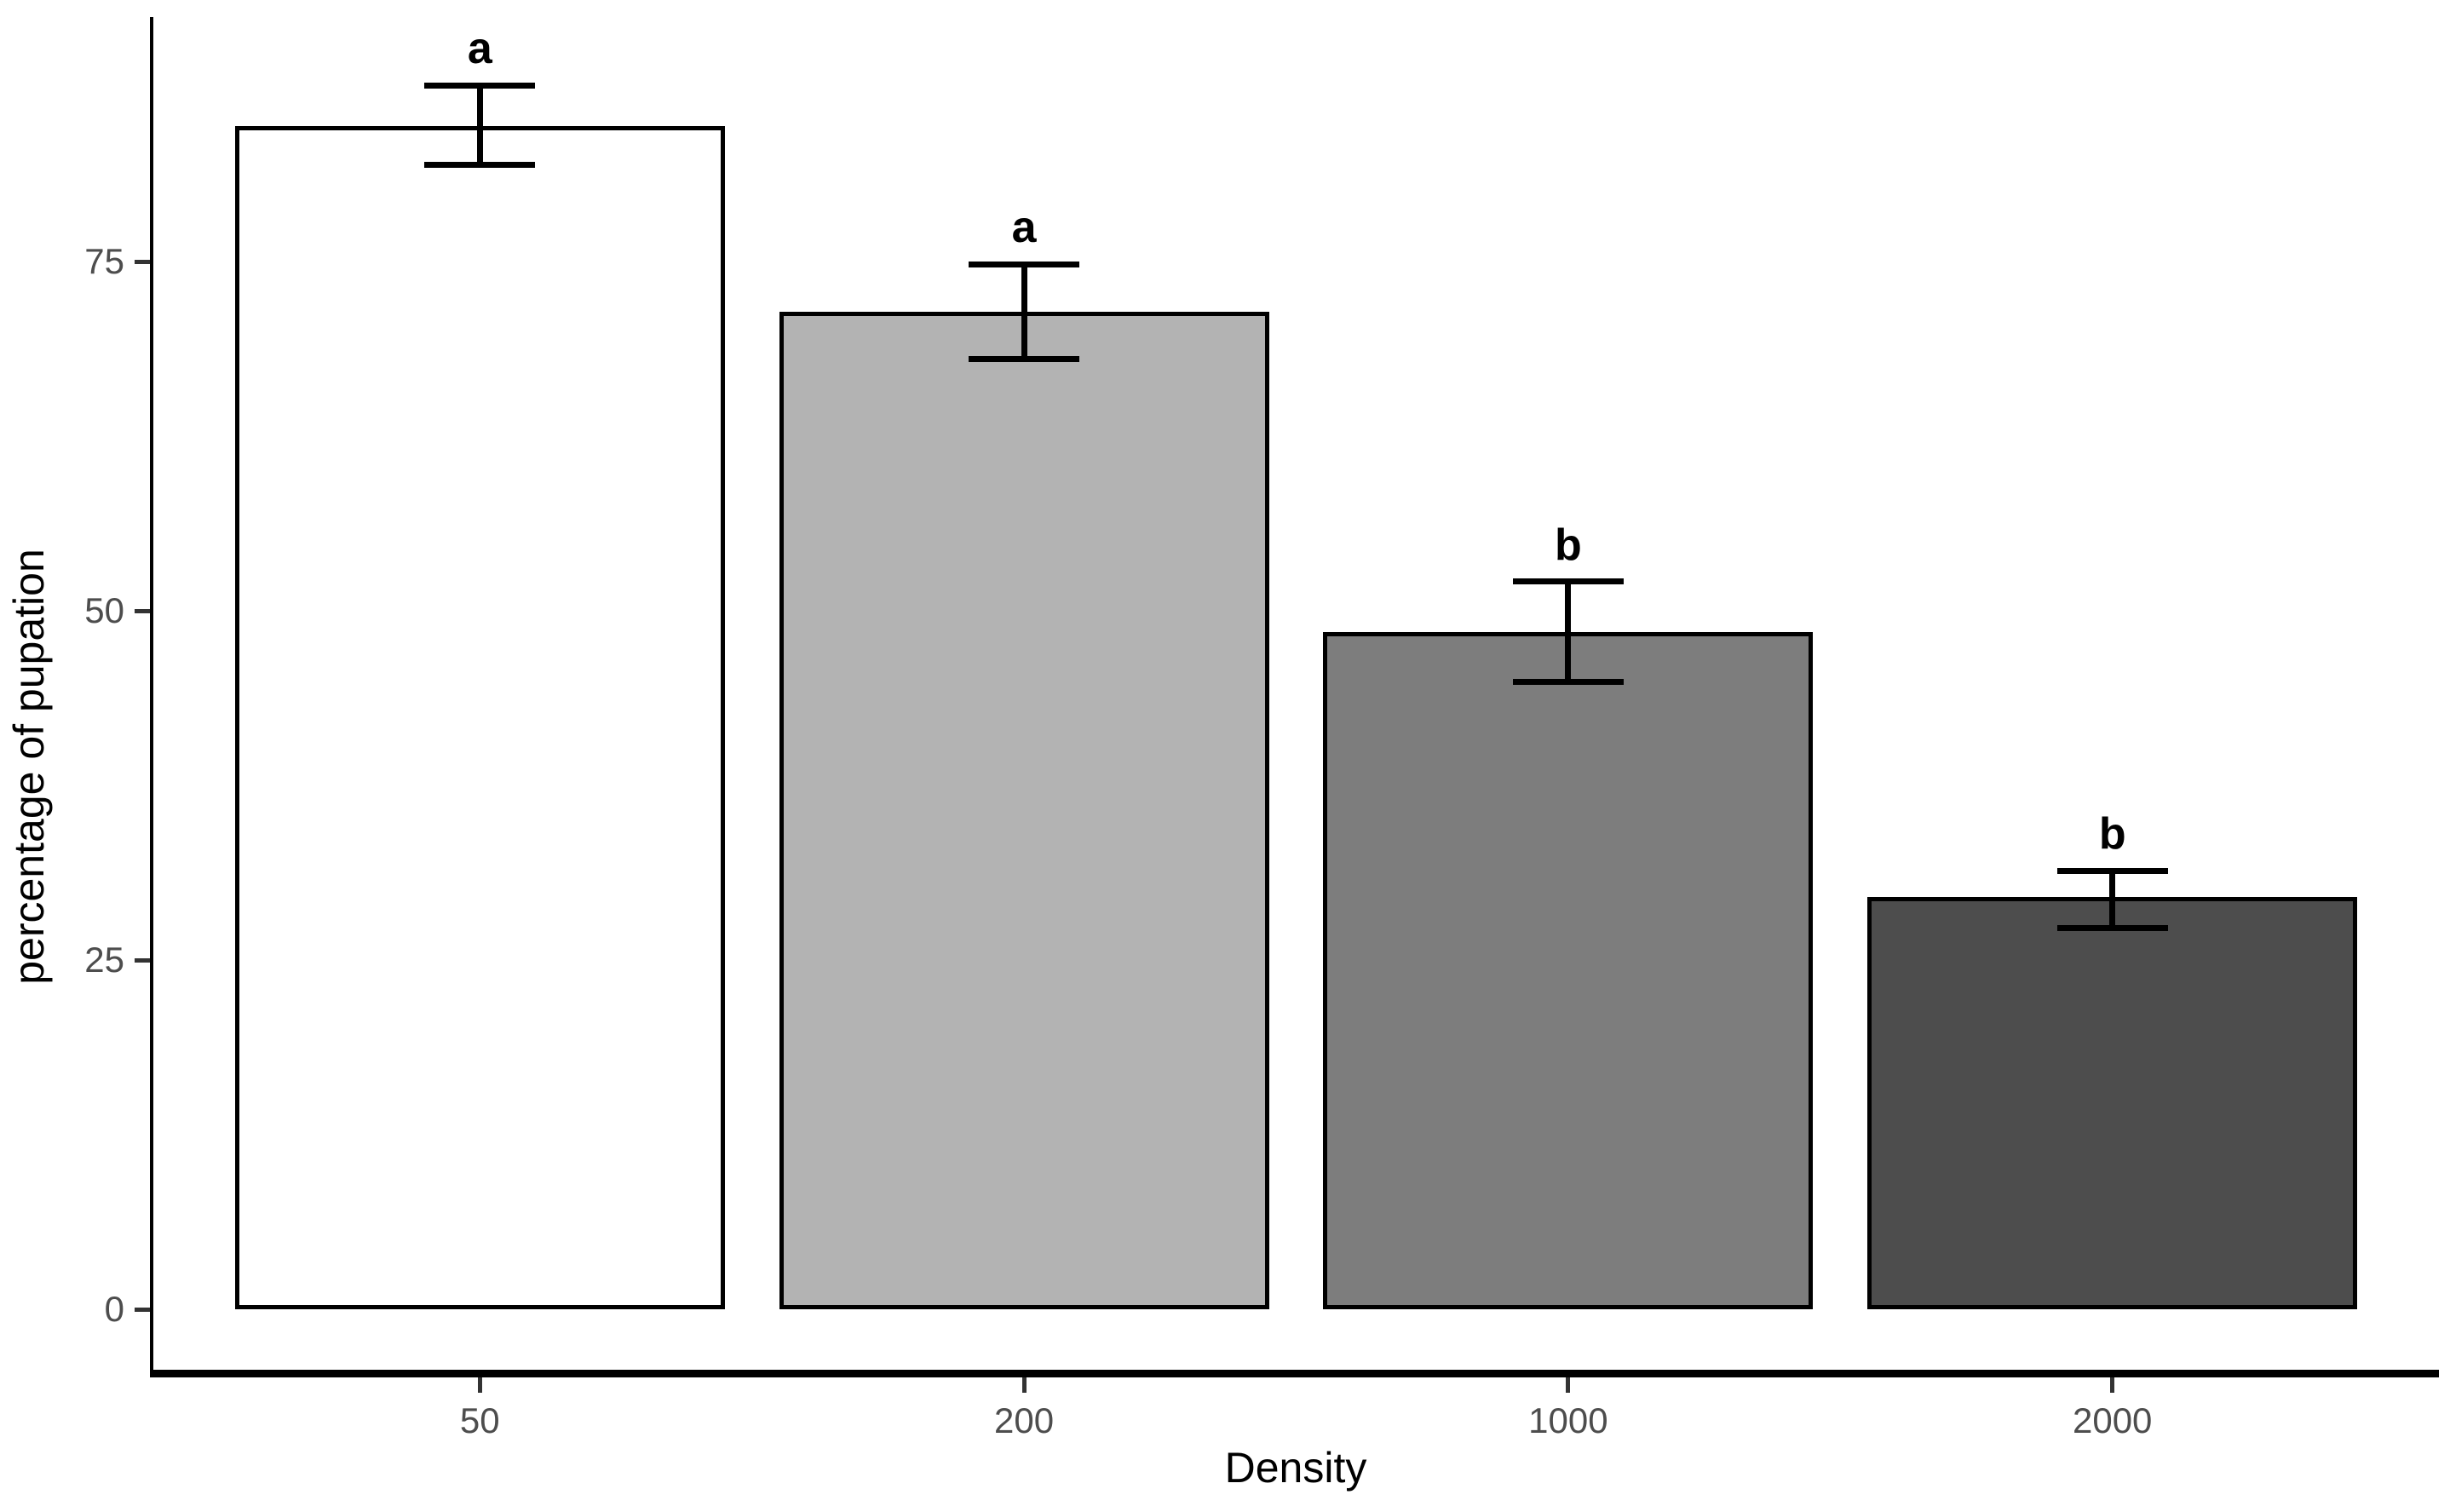 This screenshot has height=1512, width=2450. What do you see at coordinates (151, 697) in the screenshot?
I see `y-axis-line` at bounding box center [151, 697].